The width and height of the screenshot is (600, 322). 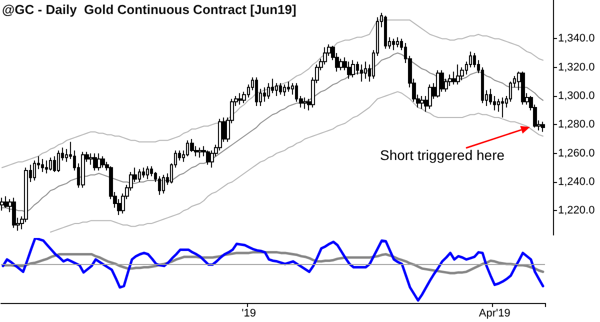 What do you see at coordinates (576, 96) in the screenshot?
I see `y-tick-label: 1,300.0` at bounding box center [576, 96].